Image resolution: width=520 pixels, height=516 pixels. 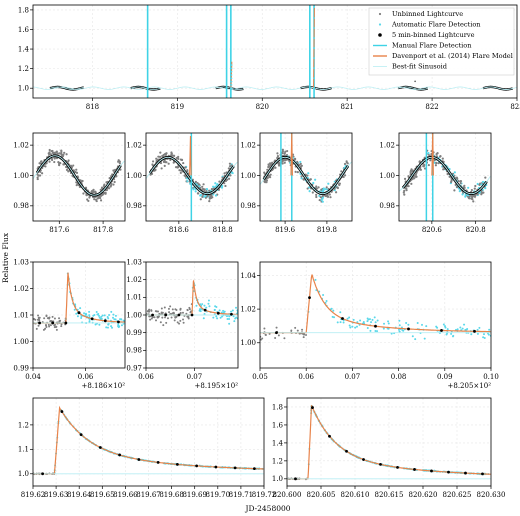 I want to click on ytick-label: 1.01, so click(x=21, y=315).